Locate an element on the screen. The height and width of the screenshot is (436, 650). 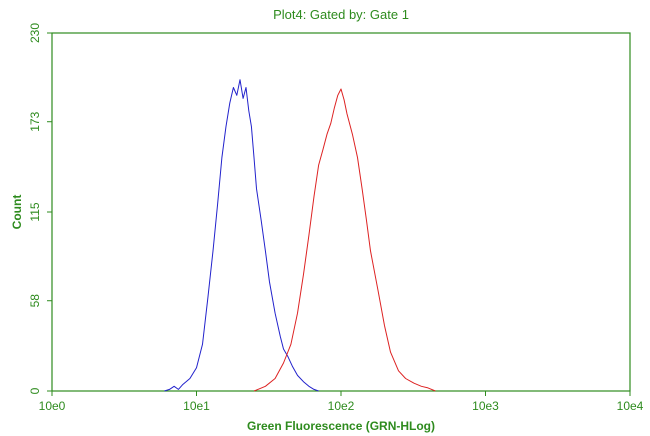
x-tick-label: 10e3 is located at coordinates (485, 406).